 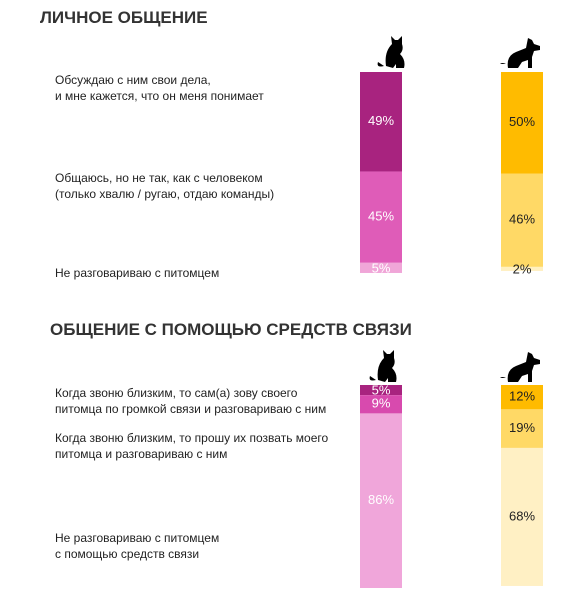 I want to click on value-label: 46%, so click(x=522, y=219).